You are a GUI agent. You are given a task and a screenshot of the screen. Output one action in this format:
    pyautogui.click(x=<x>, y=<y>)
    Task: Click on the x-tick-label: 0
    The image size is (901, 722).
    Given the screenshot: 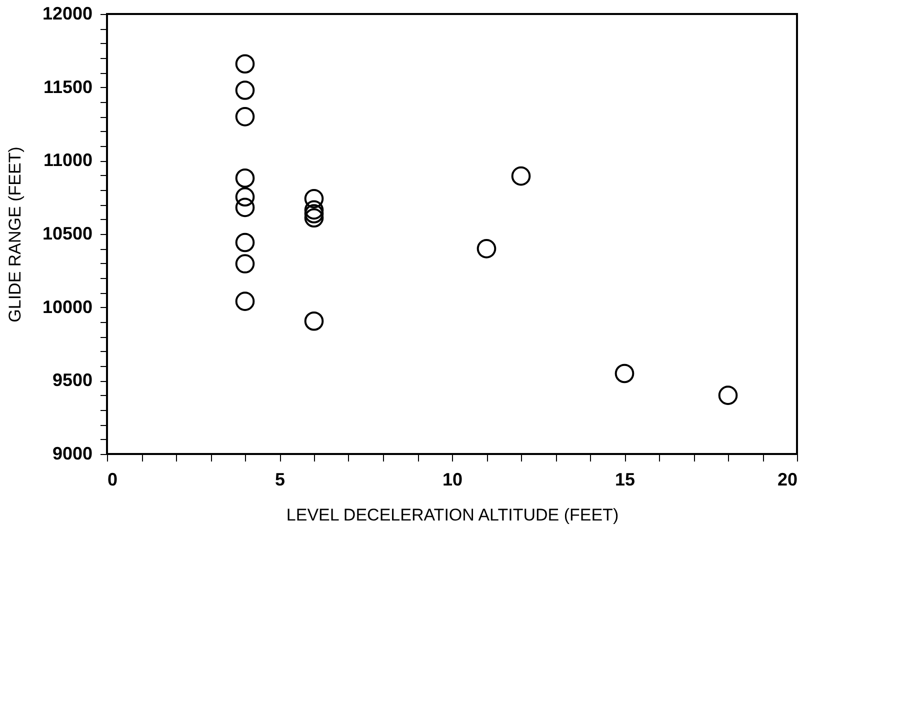 What is the action you would take?
    pyautogui.click(x=113, y=480)
    